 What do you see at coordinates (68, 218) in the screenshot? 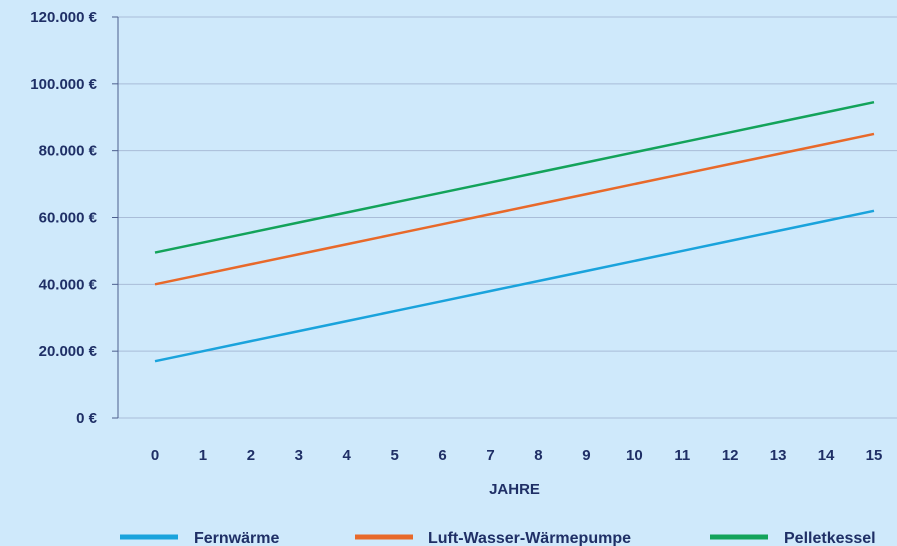
I see `y-tick-label: 60.000 €` at bounding box center [68, 218].